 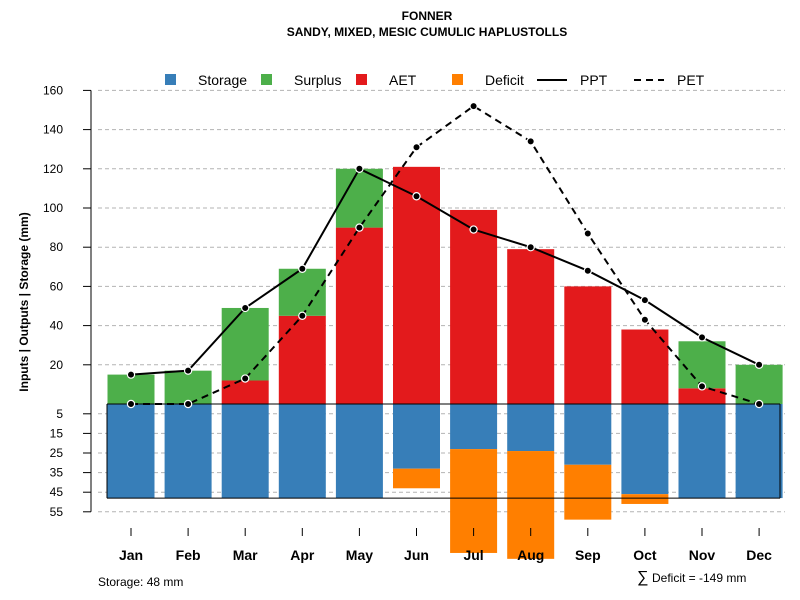 What do you see at coordinates (588, 555) in the screenshot?
I see `x-tick-label: Sep` at bounding box center [588, 555].